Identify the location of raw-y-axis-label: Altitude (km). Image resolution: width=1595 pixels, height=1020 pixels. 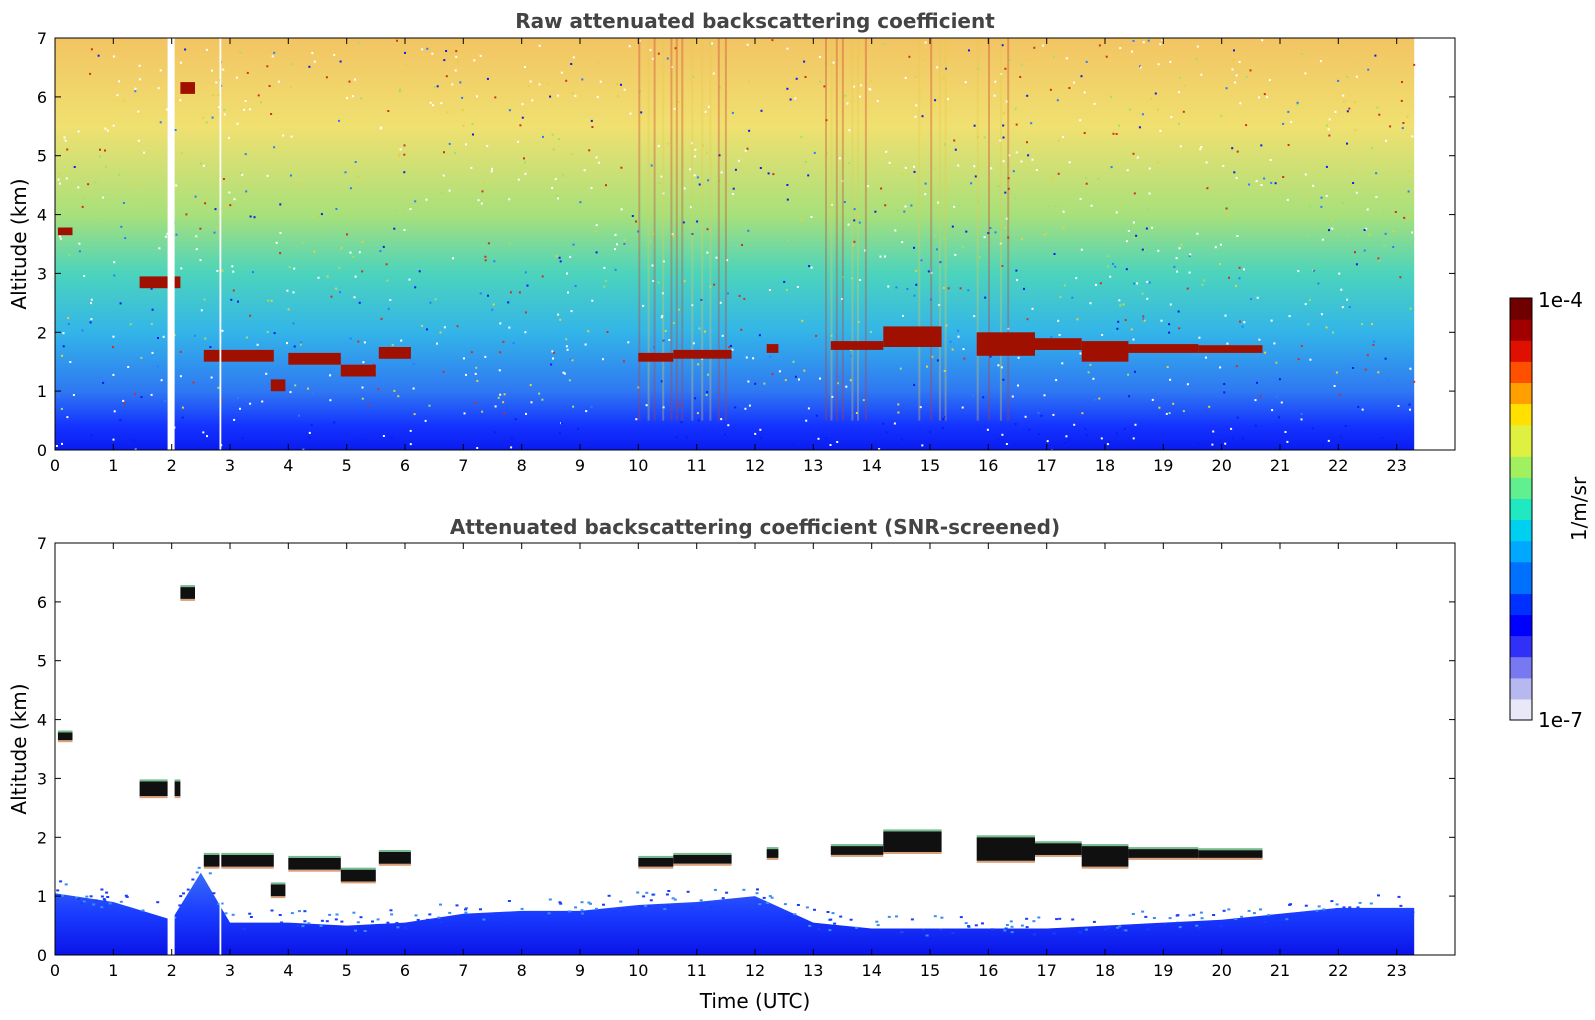
(19, 243).